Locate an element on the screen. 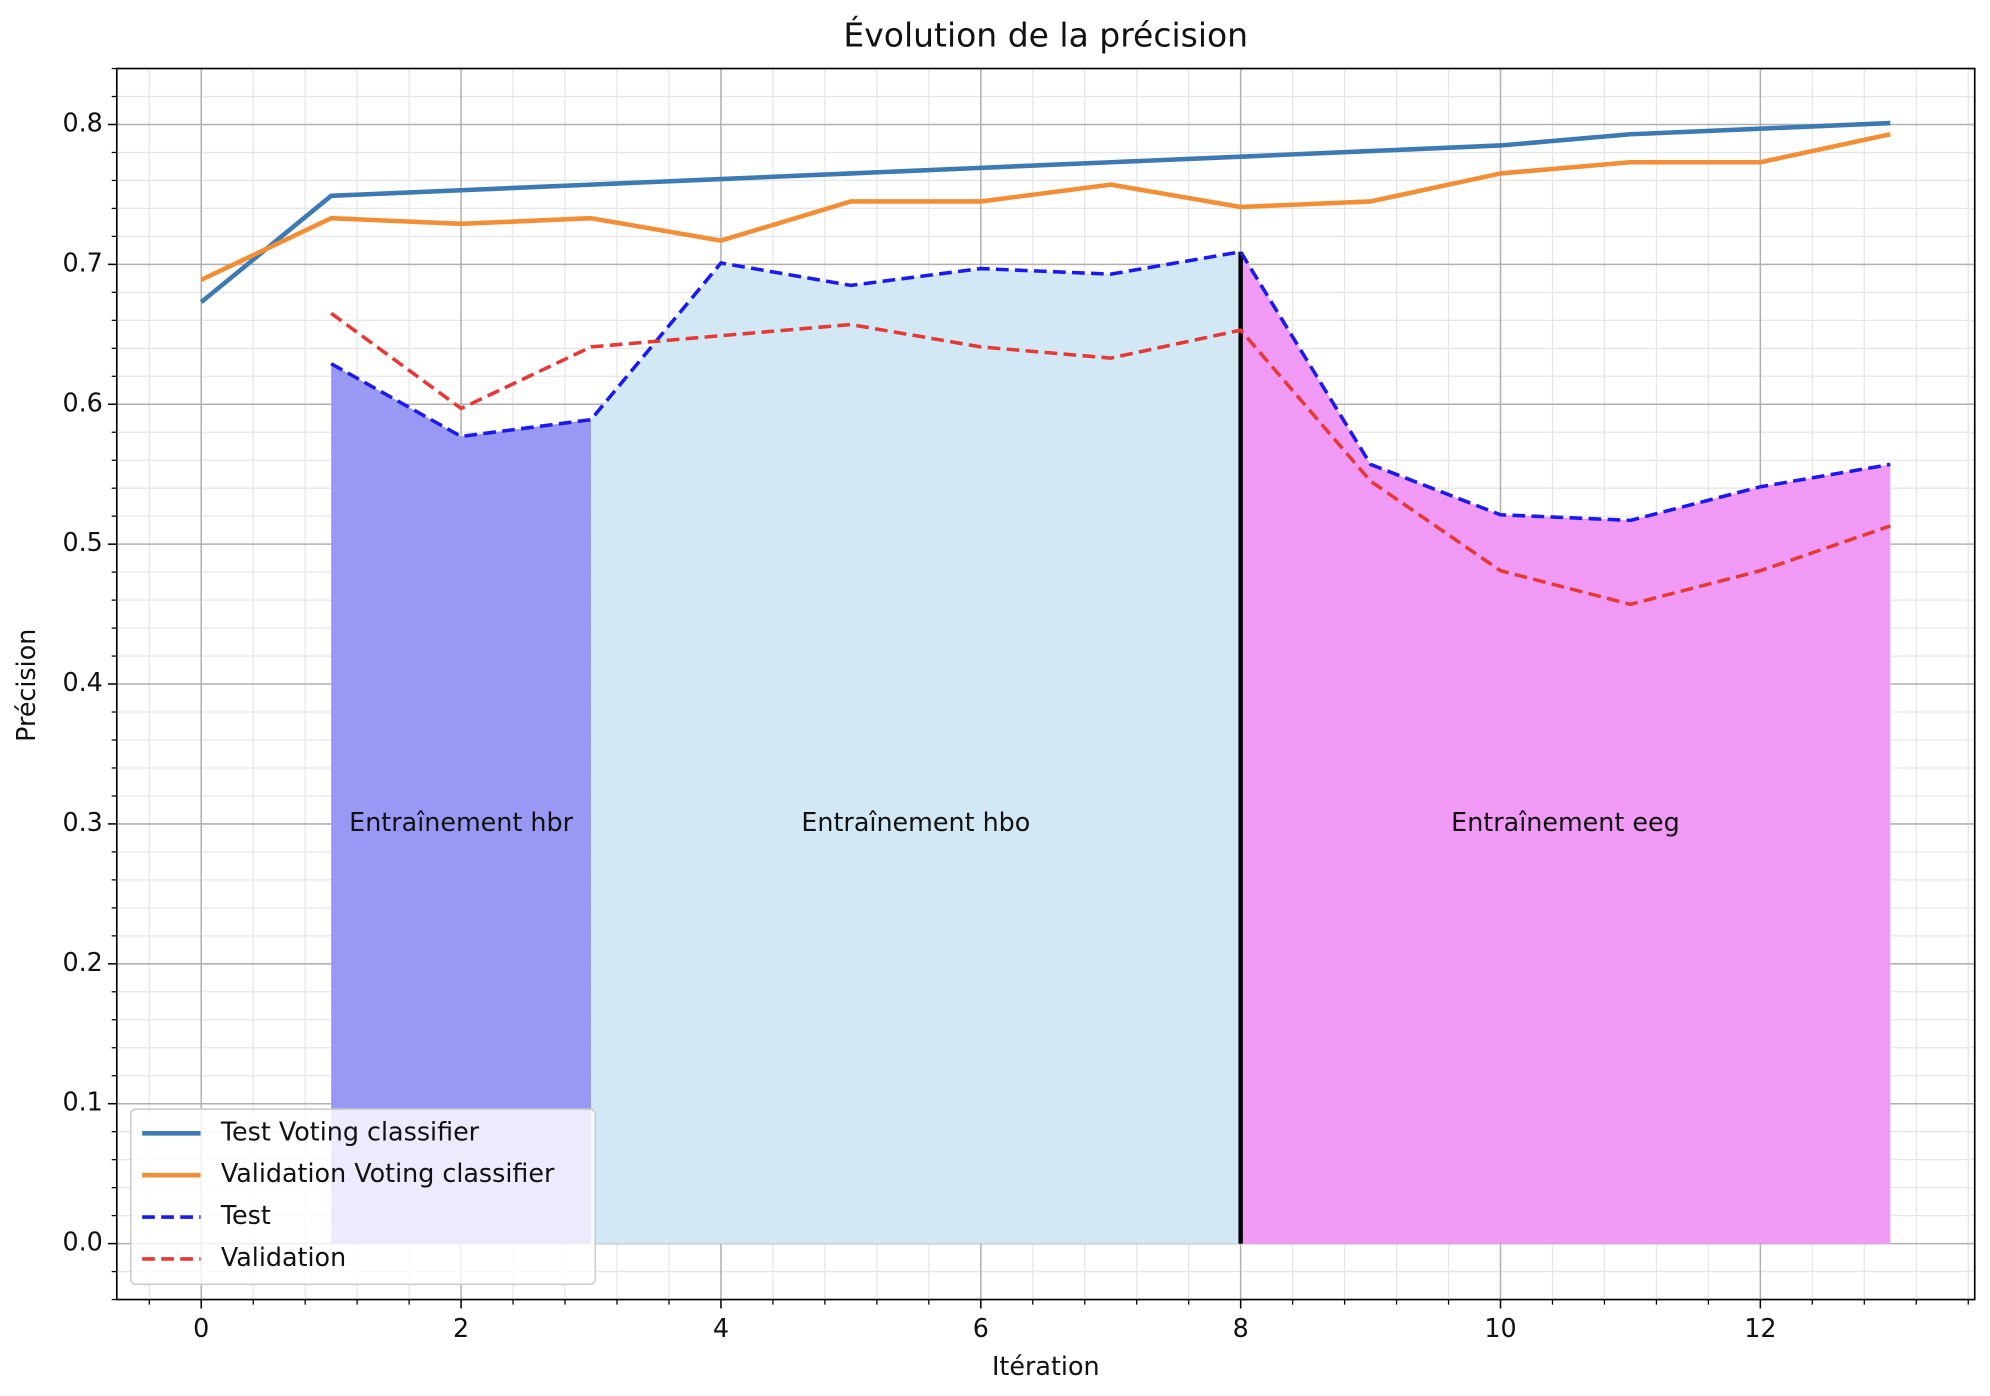 Image resolution: width=1990 pixels, height=1396 pixels. y-tick-label: 0.1 is located at coordinates (82, 1102).